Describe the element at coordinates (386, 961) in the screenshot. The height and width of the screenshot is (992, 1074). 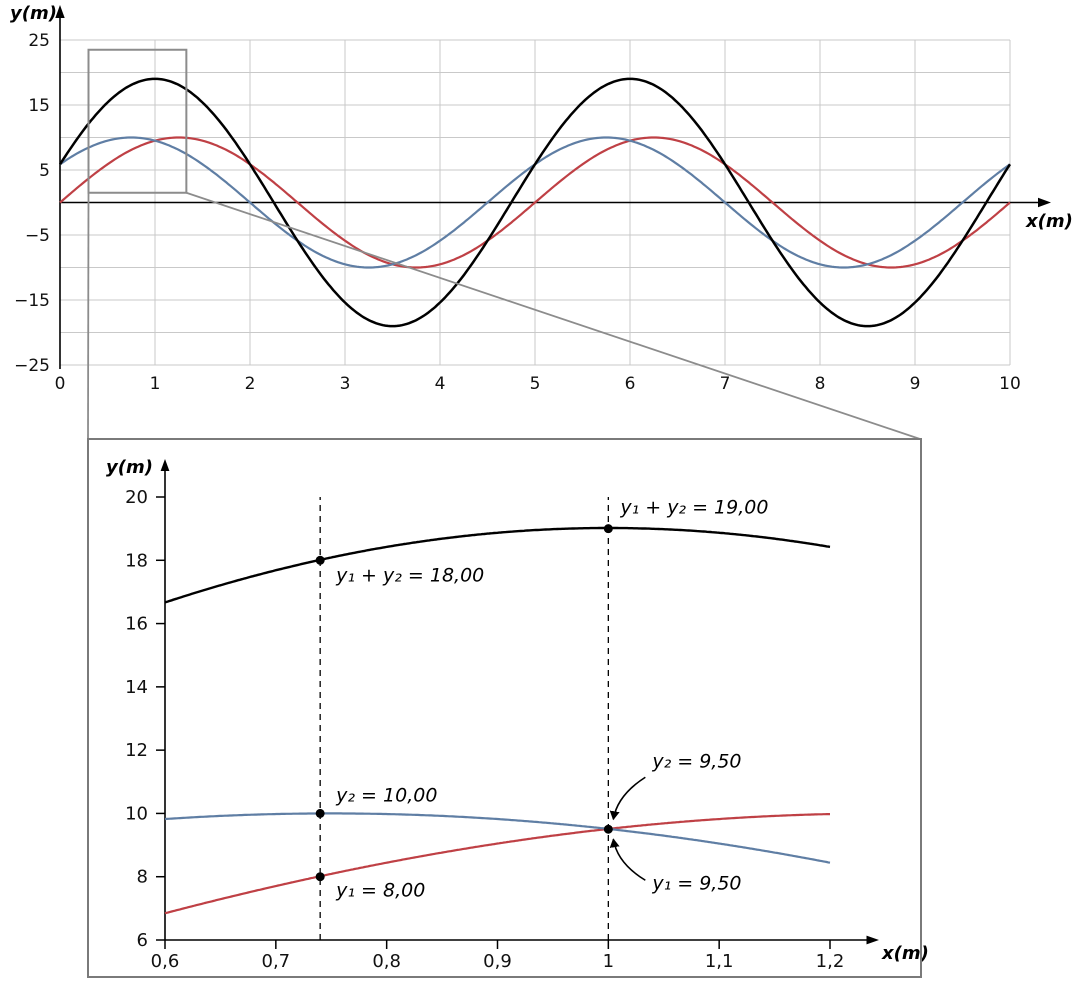
I see `inset-x-tick-label: 0,8` at that location.